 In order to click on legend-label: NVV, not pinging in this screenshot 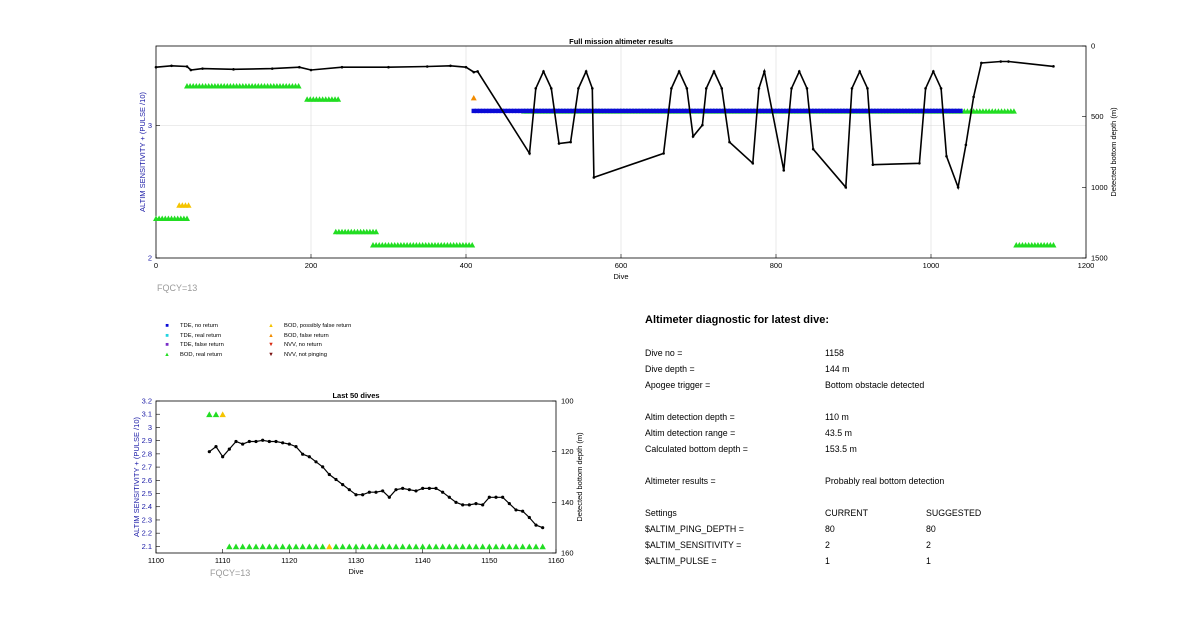, I will do `click(305, 354)`.